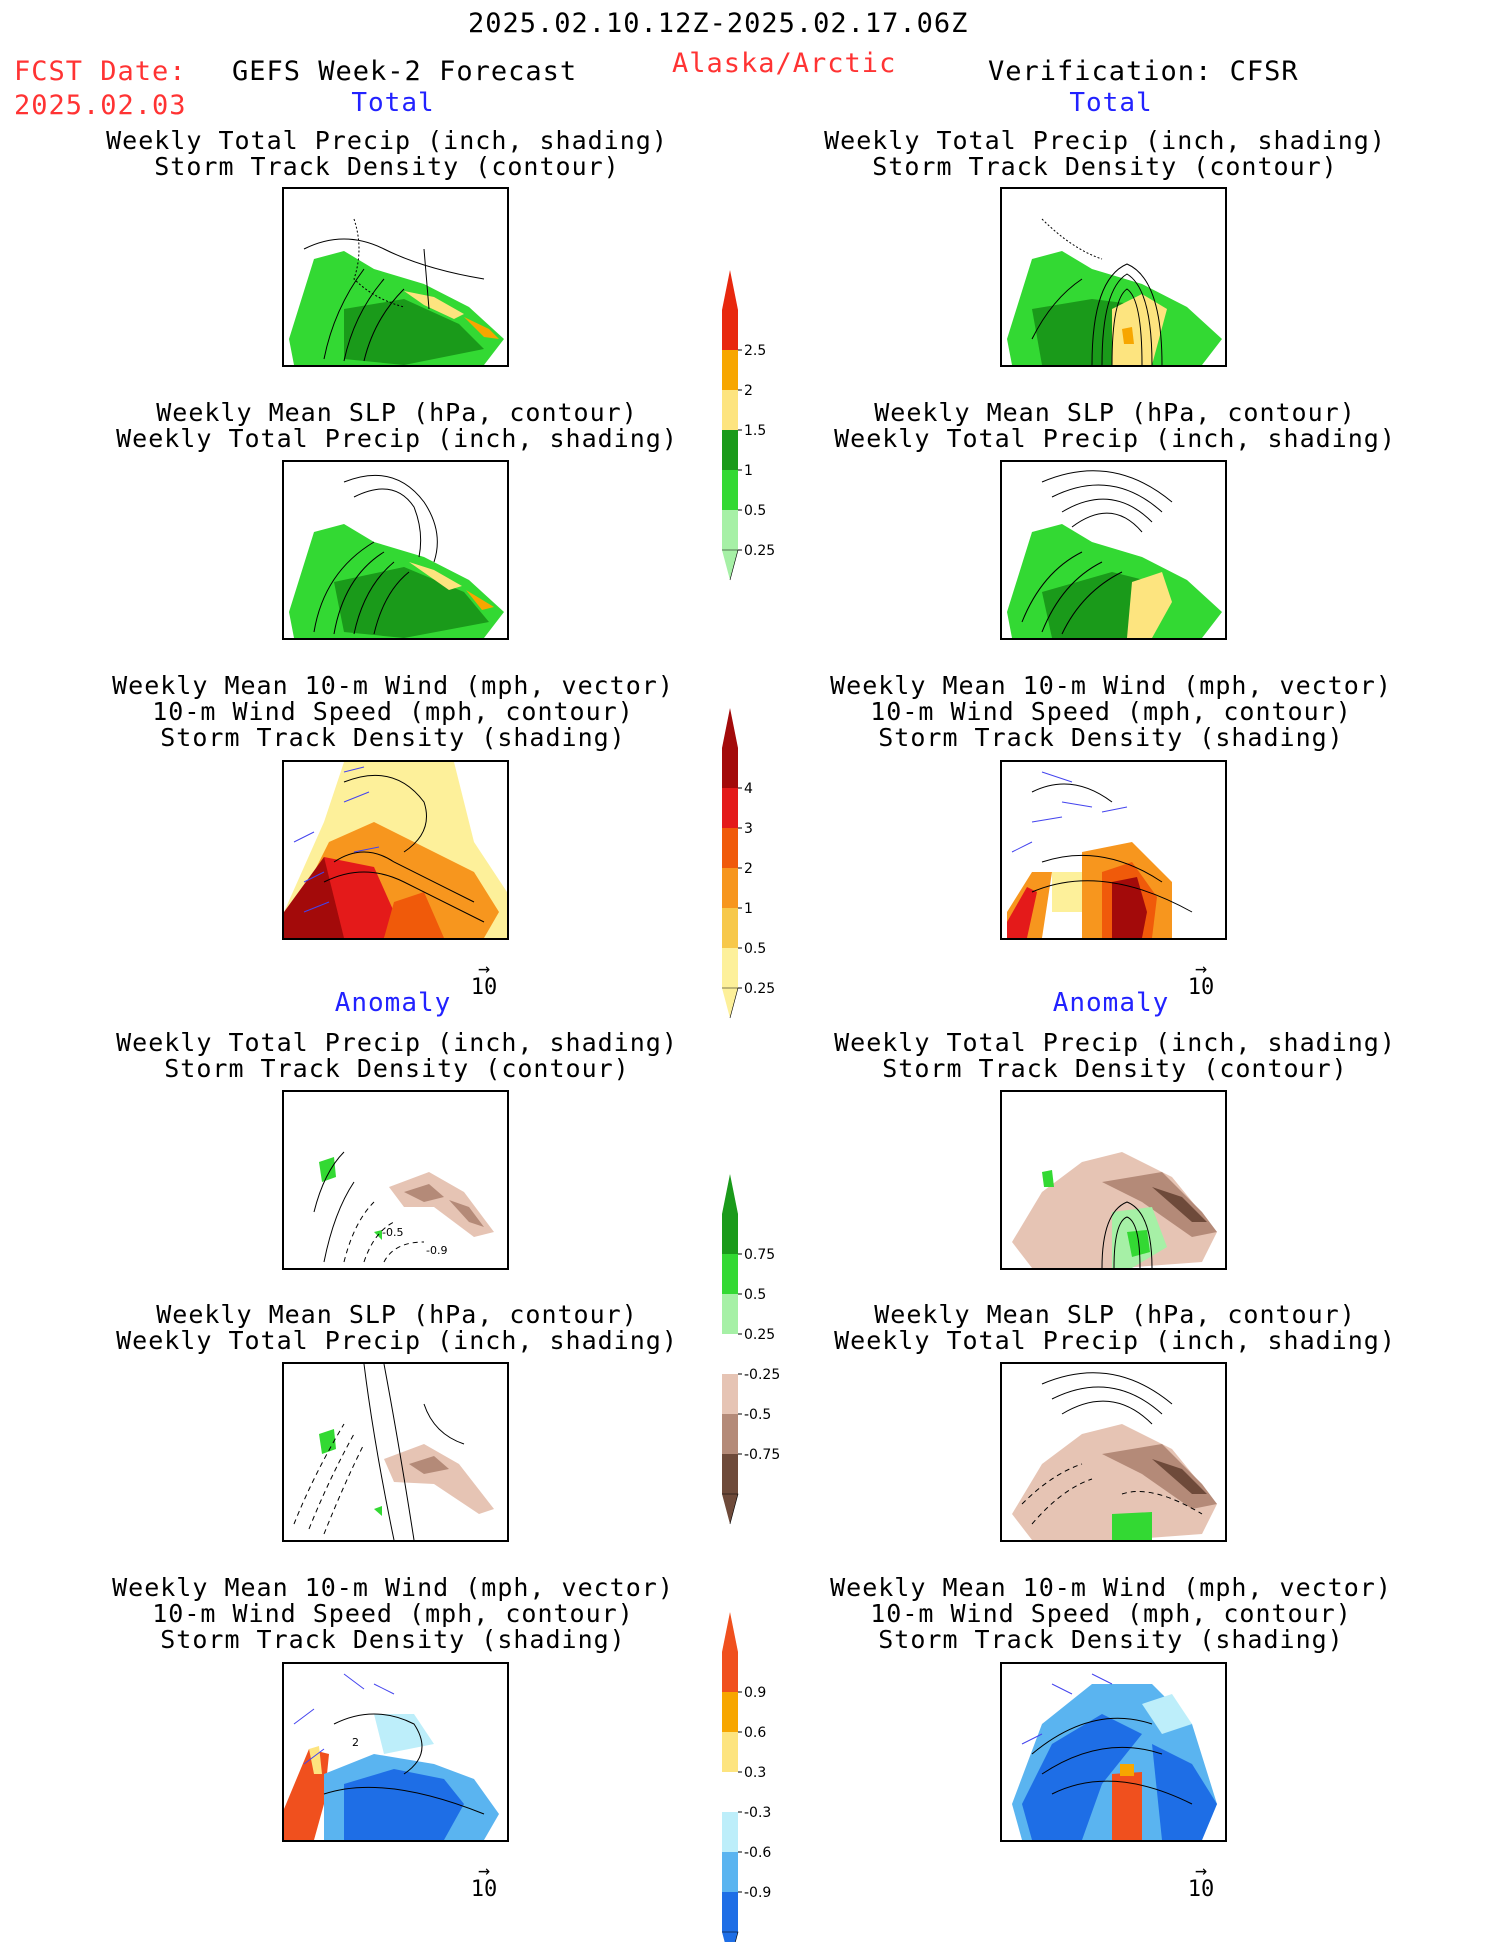 The height and width of the screenshot is (1942, 1487). What do you see at coordinates (1113, 277) in the screenshot?
I see `map-total-precip-track-verif` at bounding box center [1113, 277].